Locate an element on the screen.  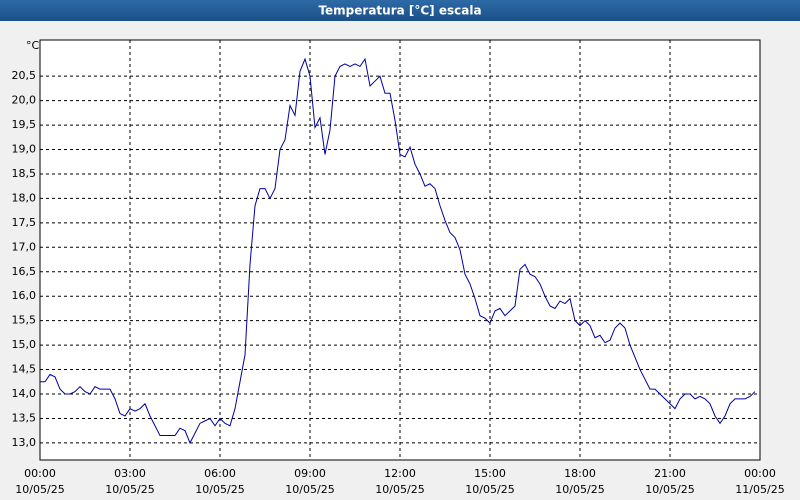
y-tick-label: 18,0 is located at coordinates (24, 197).